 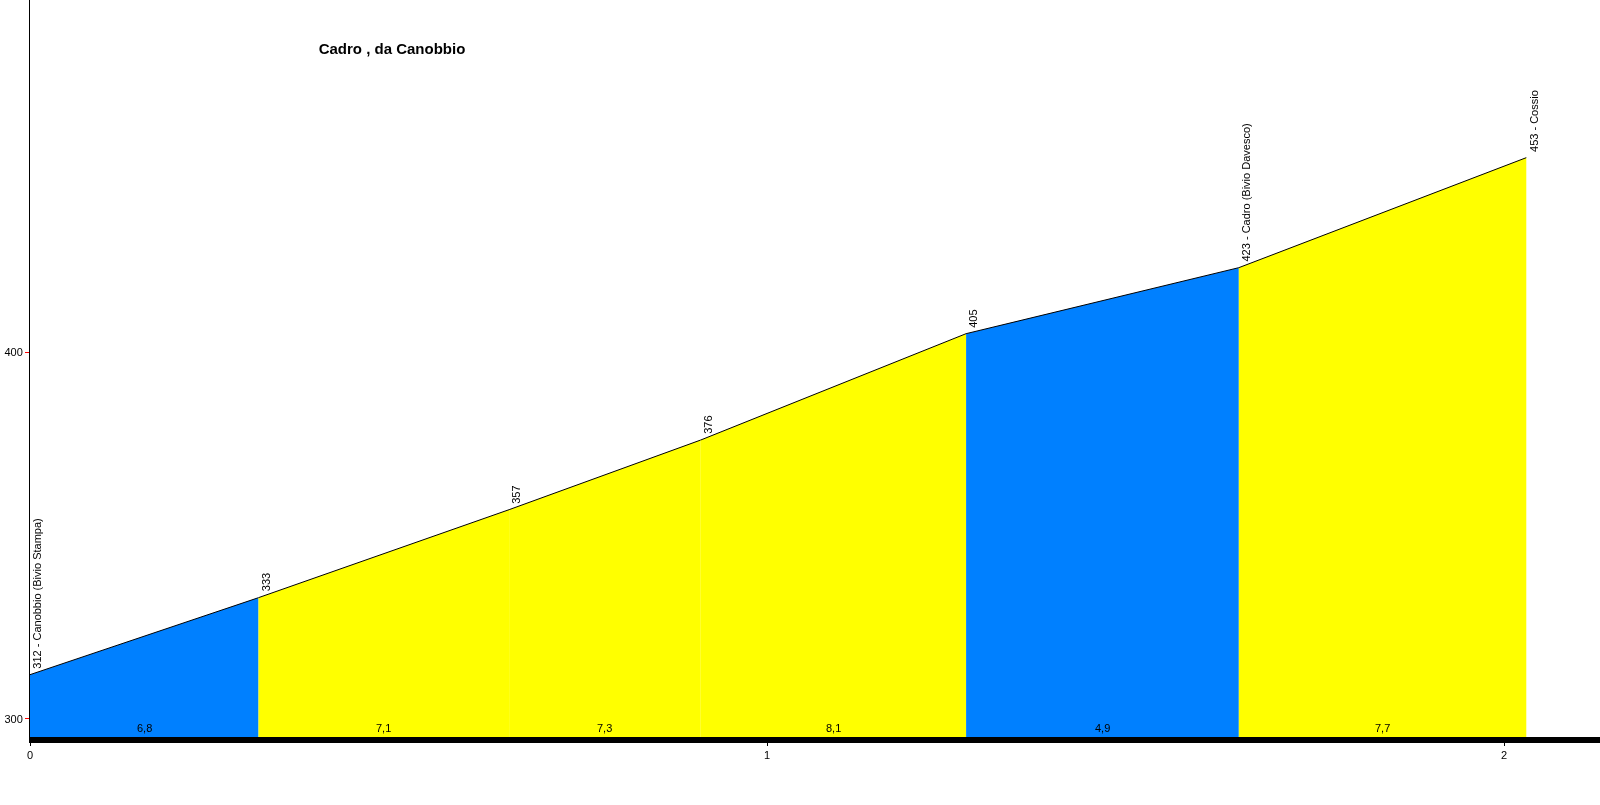 What do you see at coordinates (392, 48) in the screenshot?
I see `text: Cadro , da Canobbio` at bounding box center [392, 48].